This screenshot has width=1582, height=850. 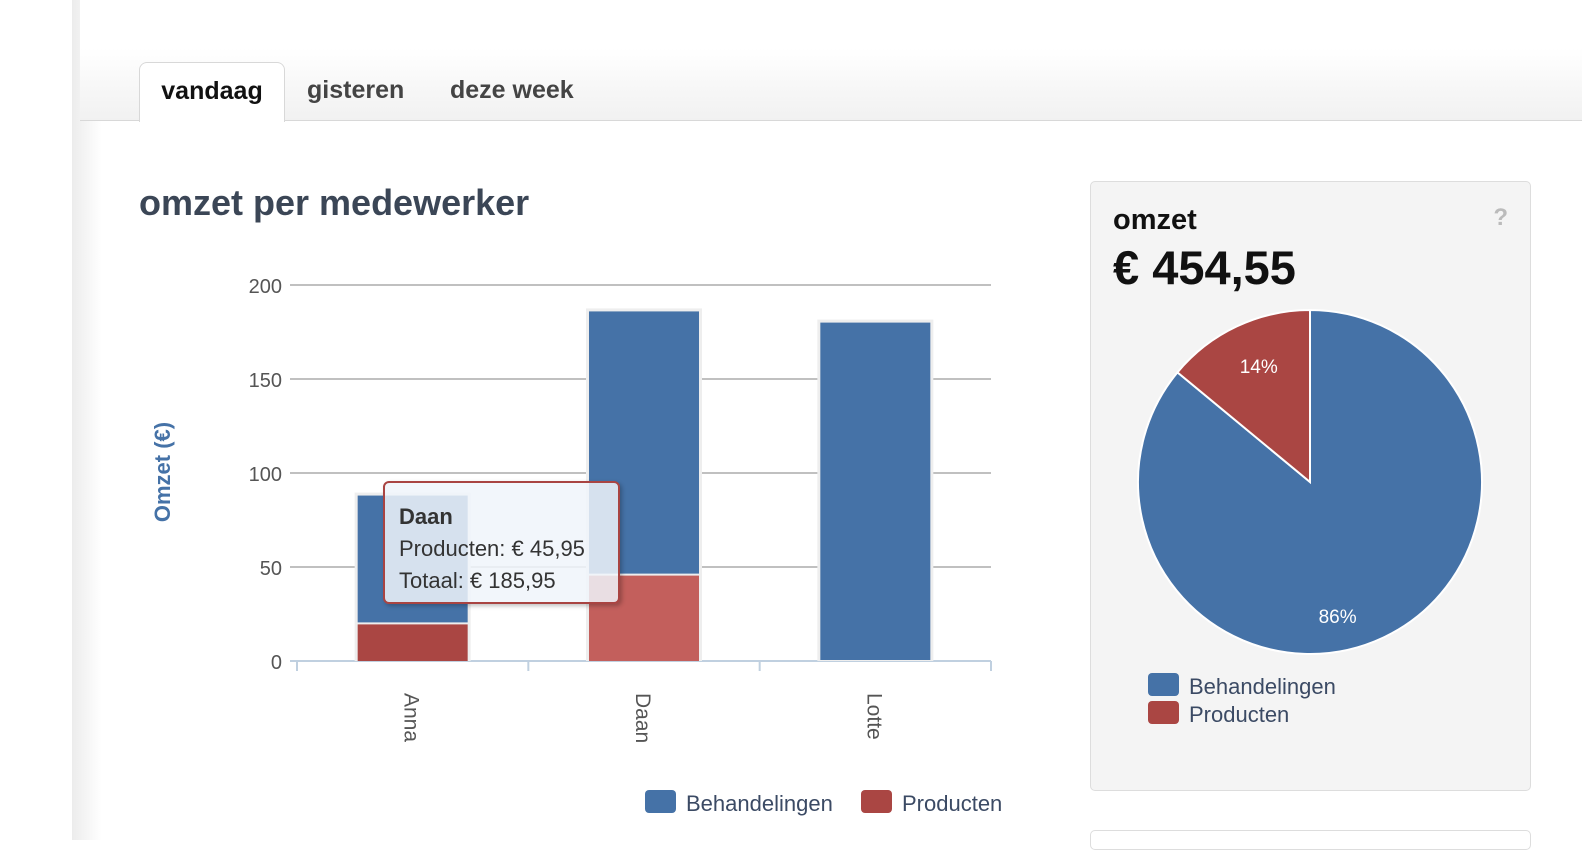 I want to click on y-tick-label: 150, so click(x=265, y=381).